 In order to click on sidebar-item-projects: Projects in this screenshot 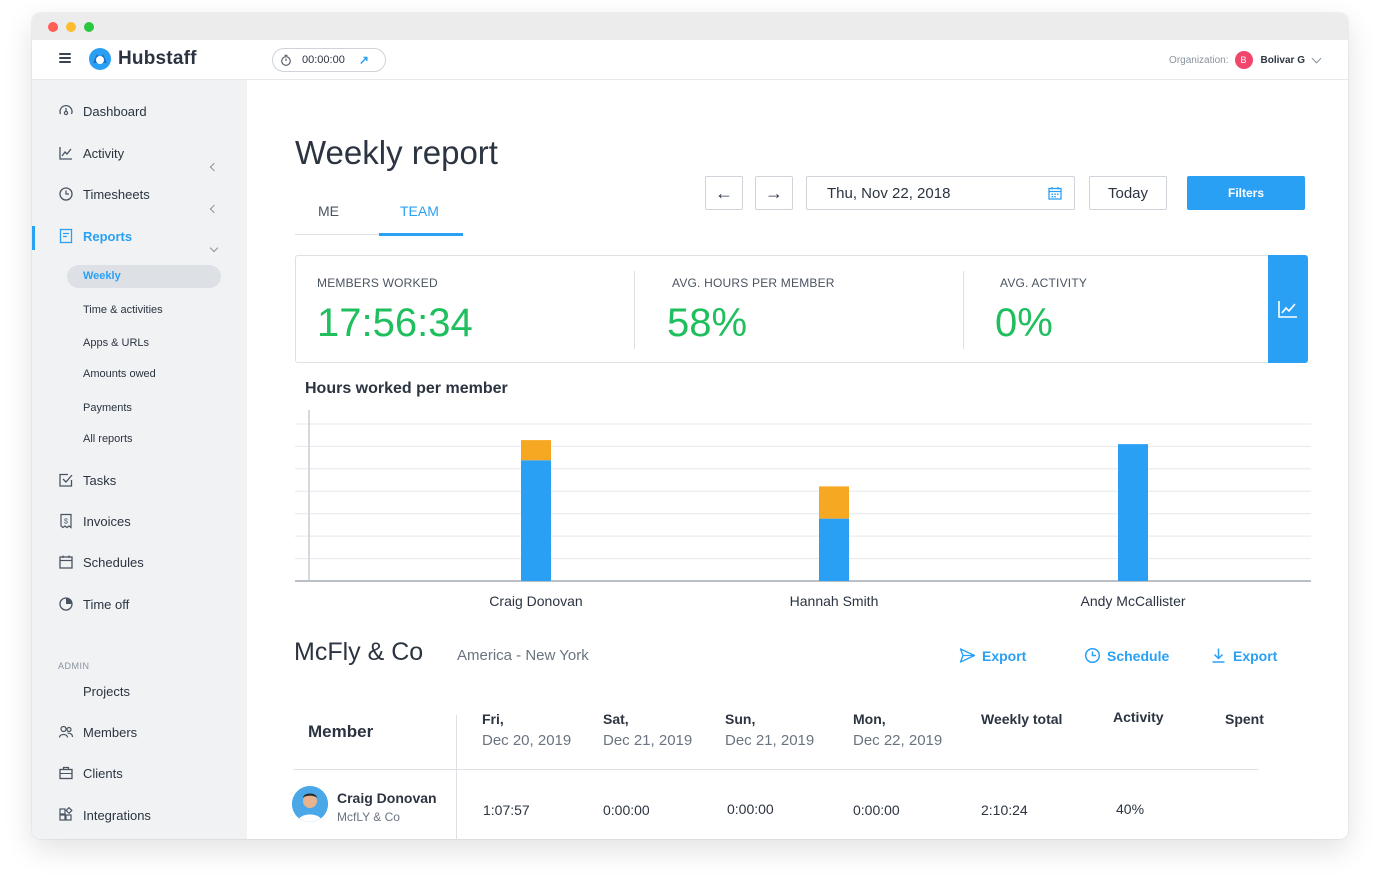, I will do `click(106, 691)`.